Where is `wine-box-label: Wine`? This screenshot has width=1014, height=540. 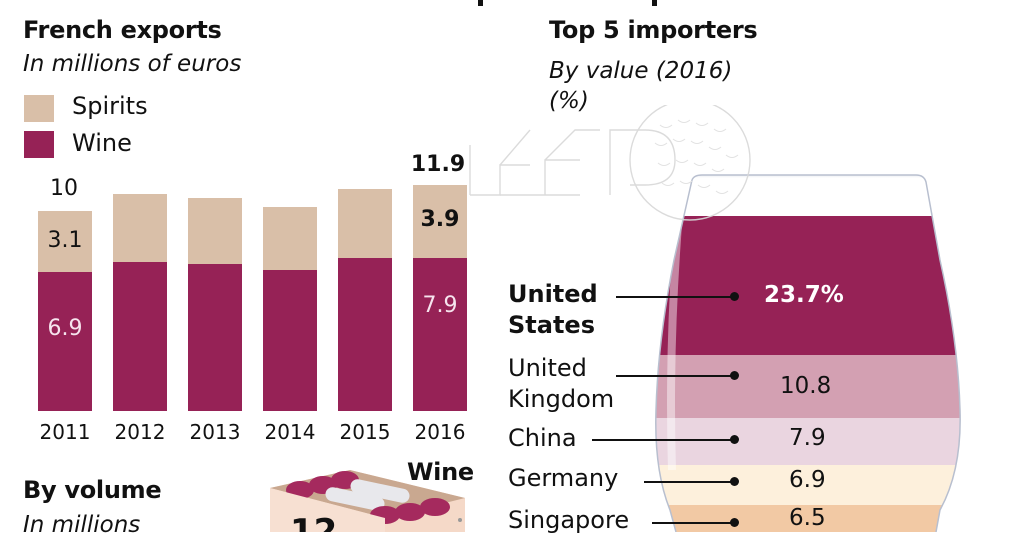
wine-box-label: Wine is located at coordinates (440, 472).